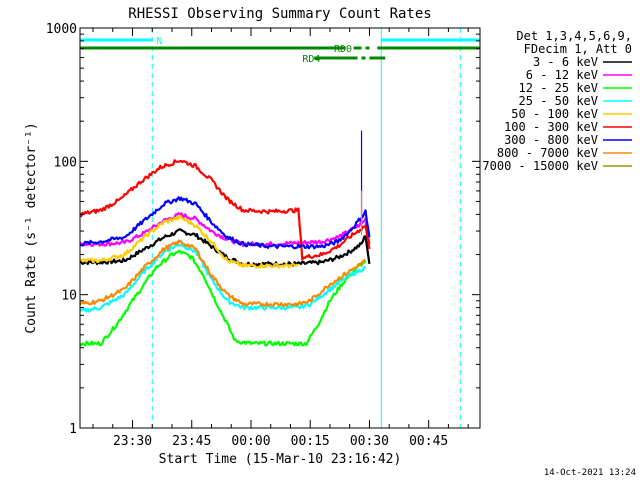 This screenshot has height=484, width=640. I want to click on legend-label-3: 25 - 50 keV, so click(558, 101).